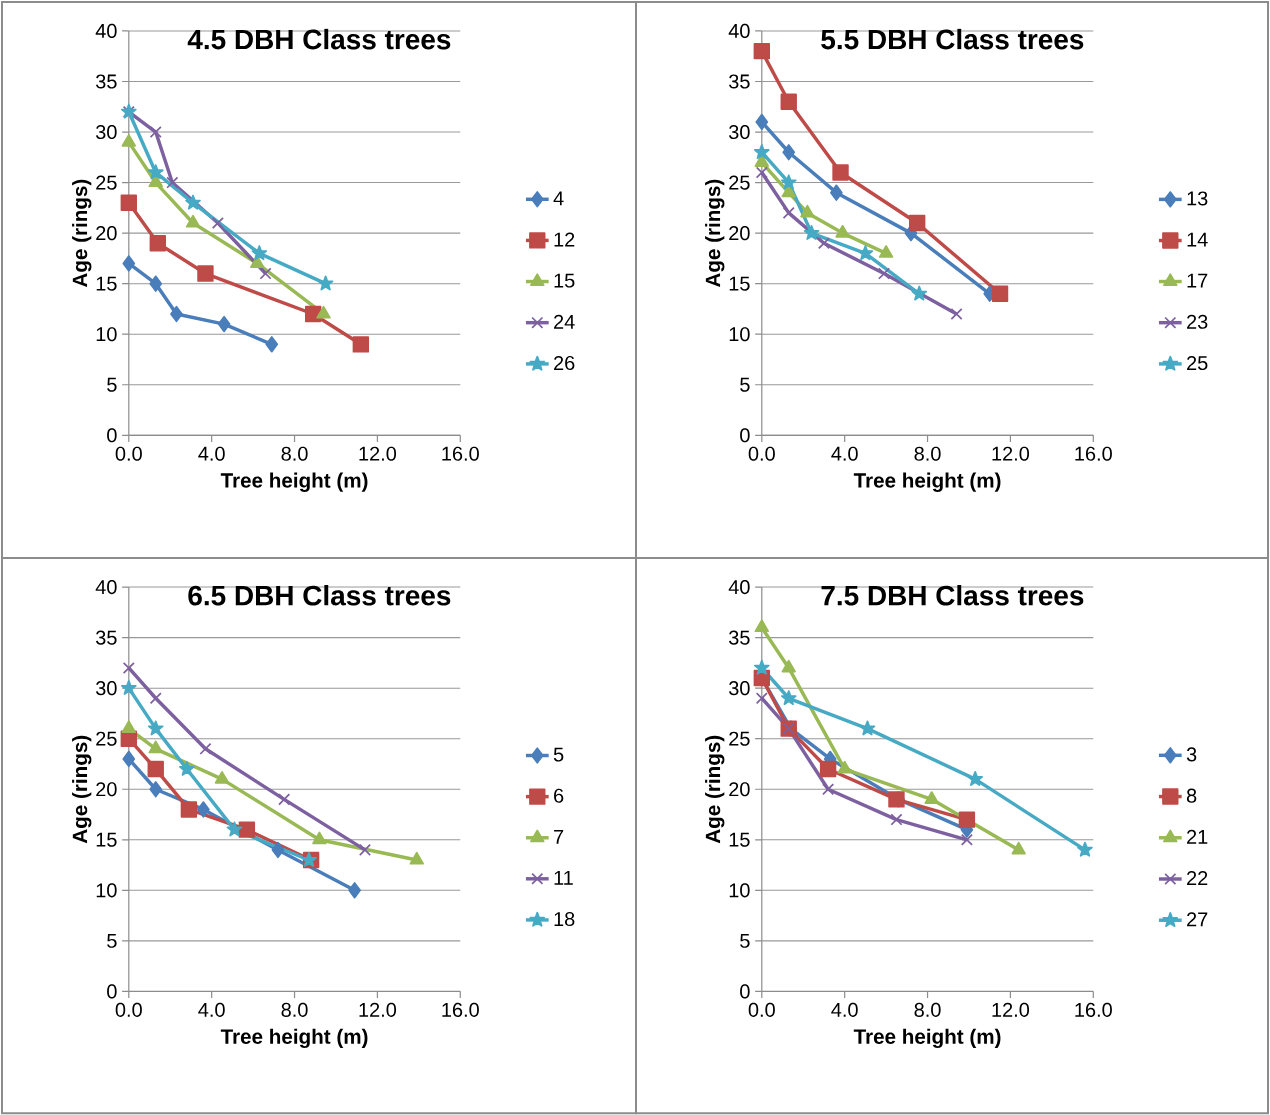 Image resolution: width=1270 pixels, height=1115 pixels. Describe the element at coordinates (1197, 280) in the screenshot. I see `legend-label: 17` at that location.